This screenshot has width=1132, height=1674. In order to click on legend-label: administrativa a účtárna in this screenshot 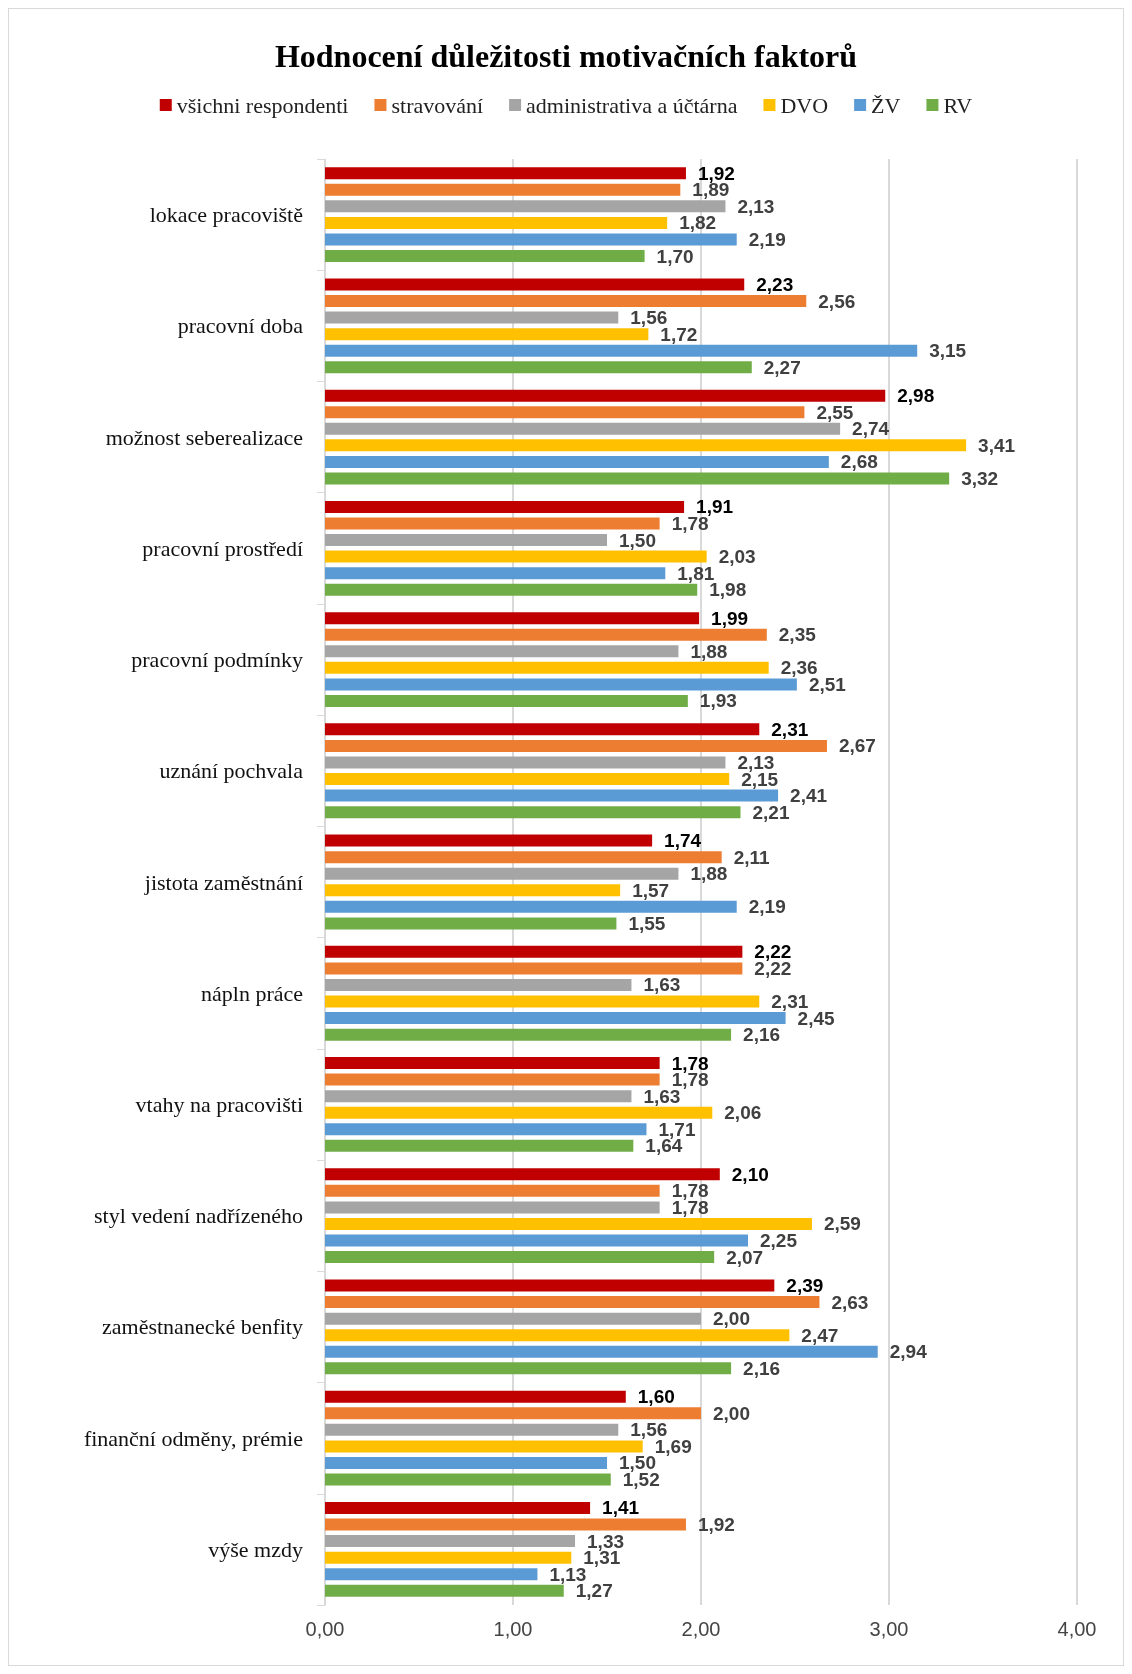, I will do `click(632, 105)`.